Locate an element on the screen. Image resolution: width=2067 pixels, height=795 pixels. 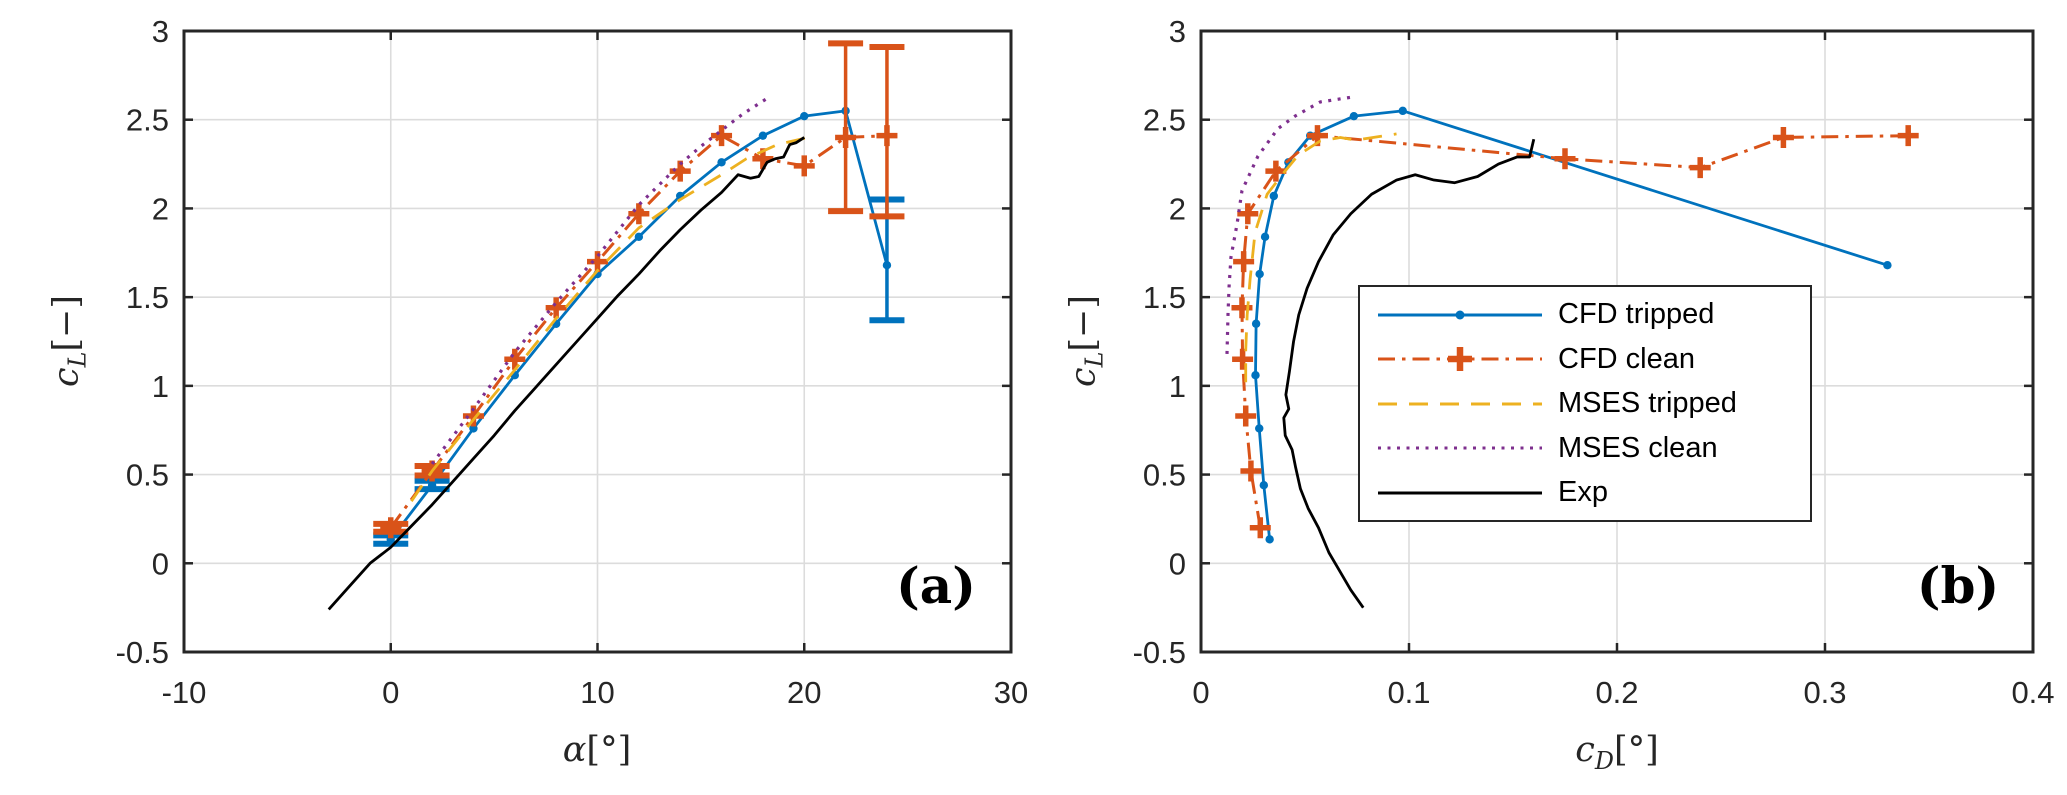
legend-item: MSES tripped is located at coordinates (1592, 404).